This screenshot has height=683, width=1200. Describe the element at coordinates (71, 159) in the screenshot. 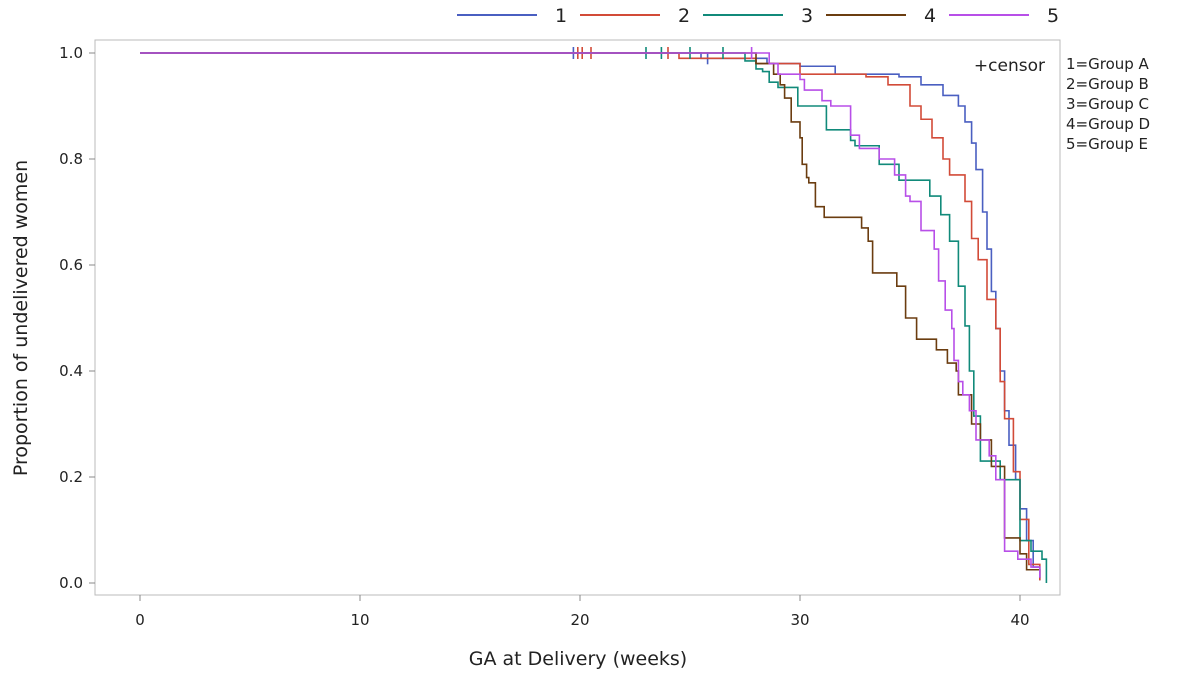

I see `y-tick-label: 0.8` at that location.